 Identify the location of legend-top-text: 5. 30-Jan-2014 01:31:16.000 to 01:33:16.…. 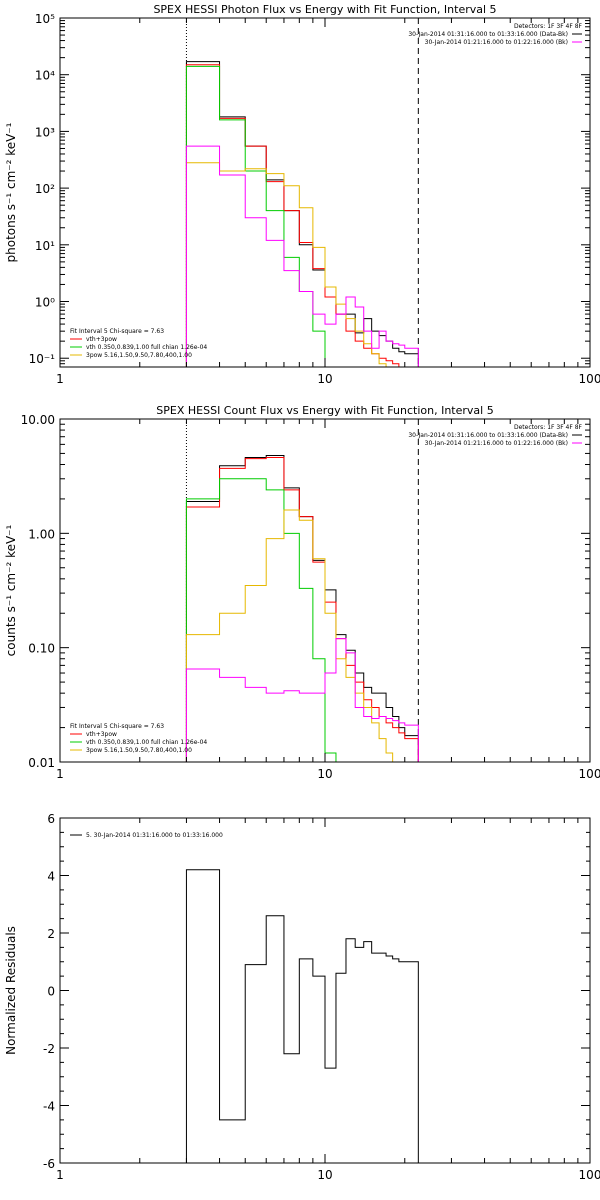
(154, 835).